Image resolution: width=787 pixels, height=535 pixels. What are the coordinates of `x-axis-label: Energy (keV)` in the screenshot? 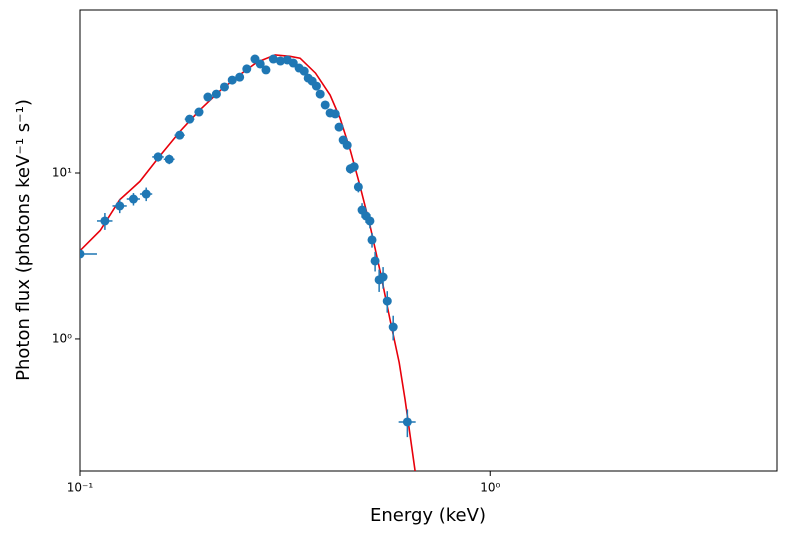 It's located at (428, 515).